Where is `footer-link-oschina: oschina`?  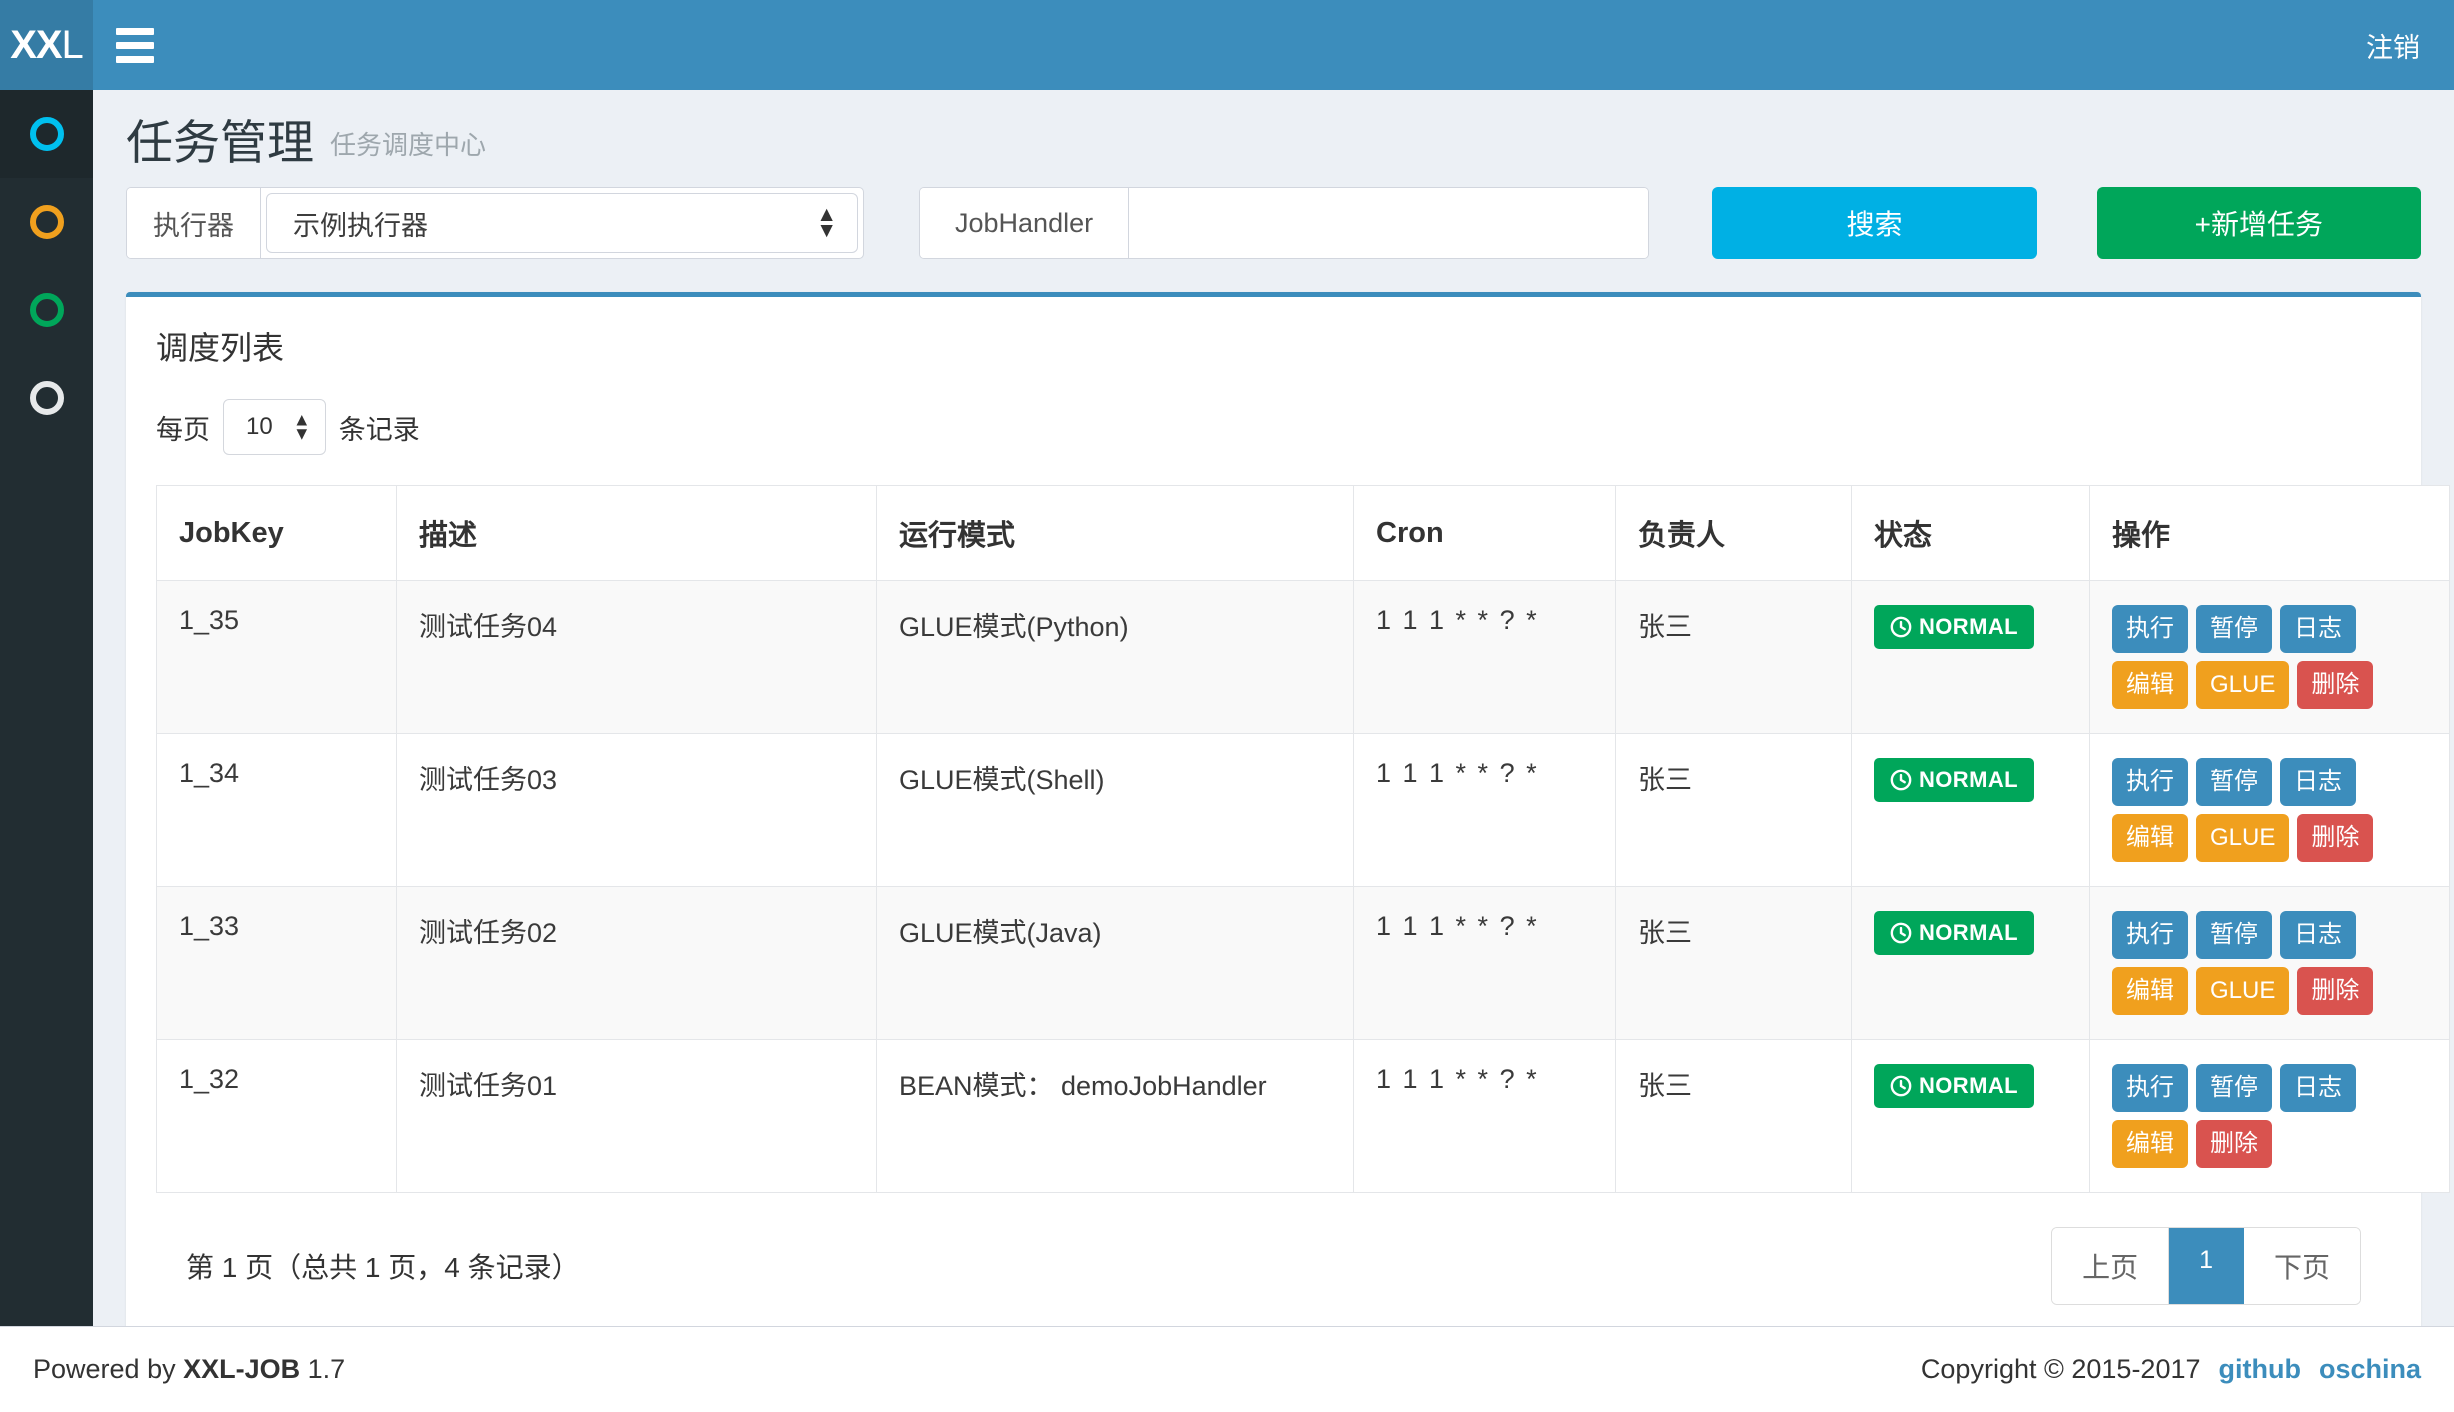 footer-link-oschina: oschina is located at coordinates (2369, 1369).